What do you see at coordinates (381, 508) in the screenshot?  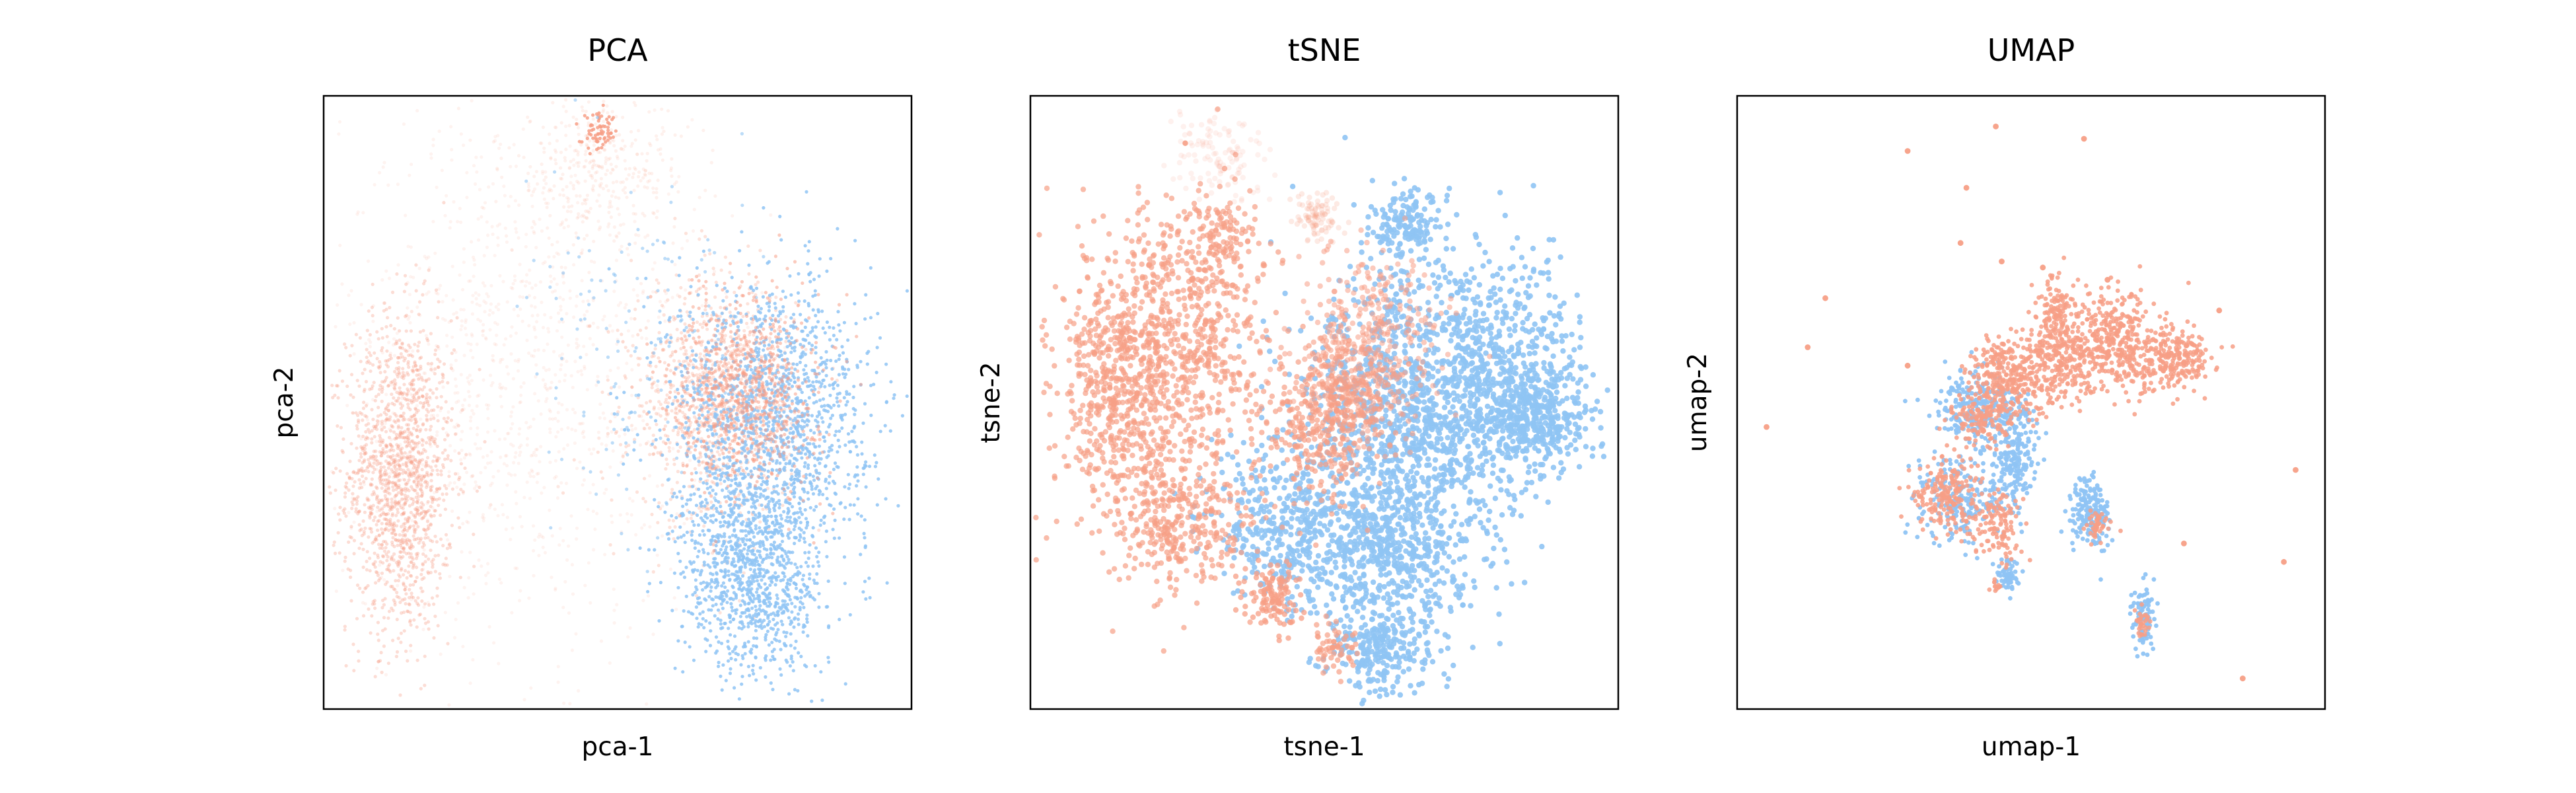 I see `point-pca-s0-1925` at bounding box center [381, 508].